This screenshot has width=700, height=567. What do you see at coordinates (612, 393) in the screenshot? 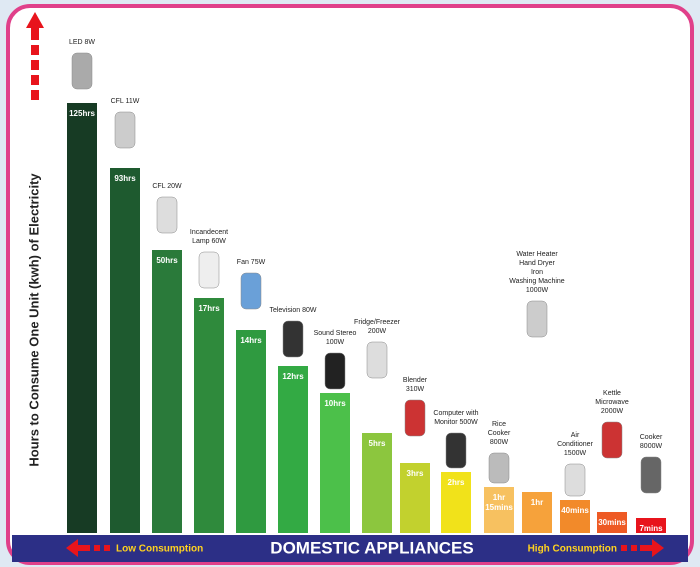
I see `appliance-label: Kettle` at bounding box center [612, 393].